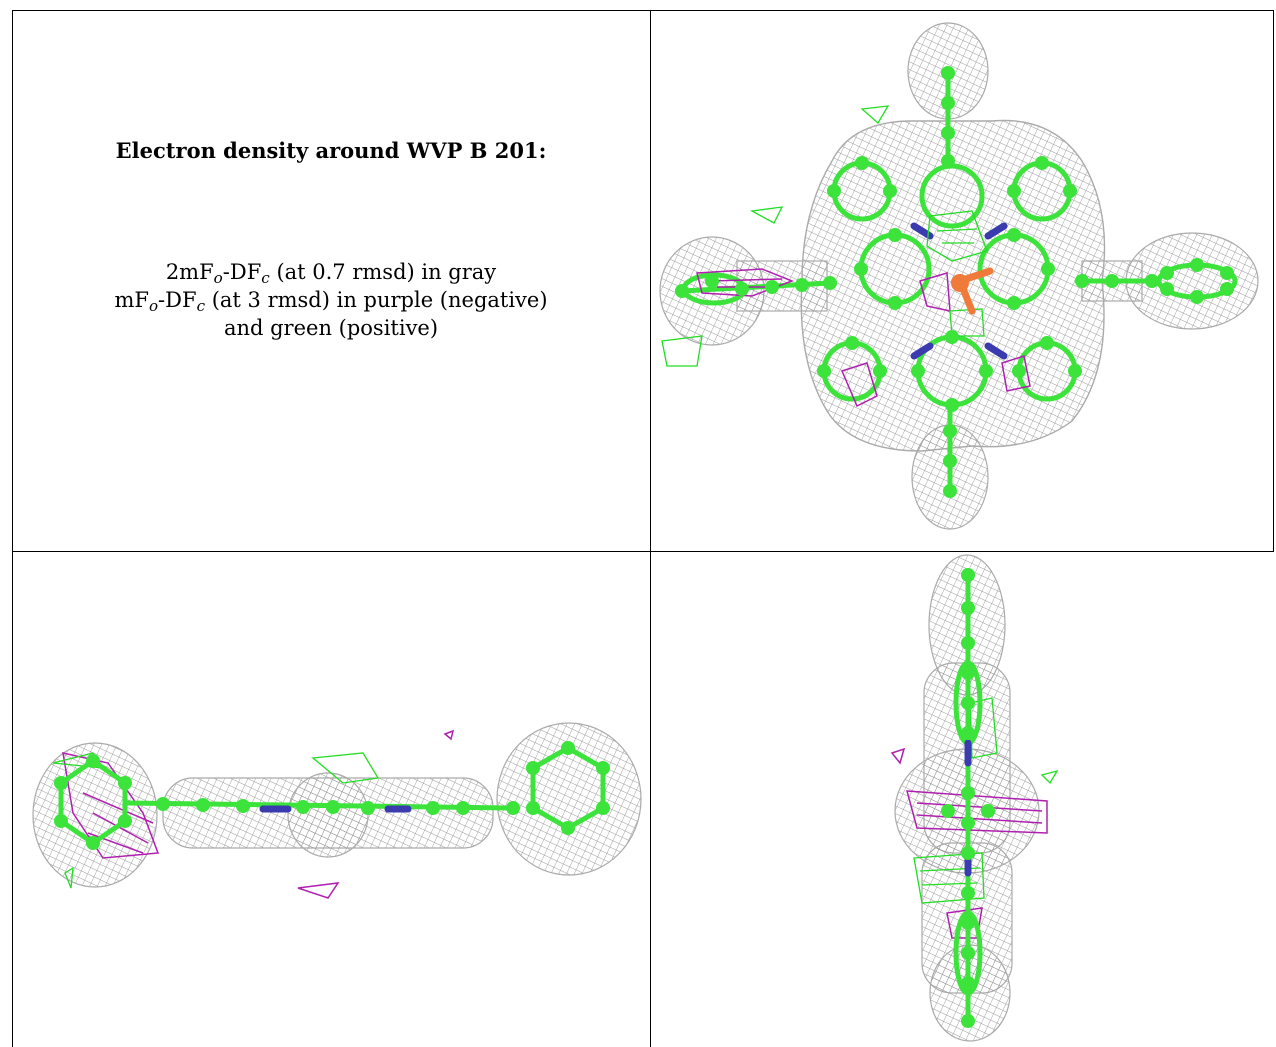 This screenshot has height=1047, width=1276. I want to click on table-border-top, so click(643, 10).